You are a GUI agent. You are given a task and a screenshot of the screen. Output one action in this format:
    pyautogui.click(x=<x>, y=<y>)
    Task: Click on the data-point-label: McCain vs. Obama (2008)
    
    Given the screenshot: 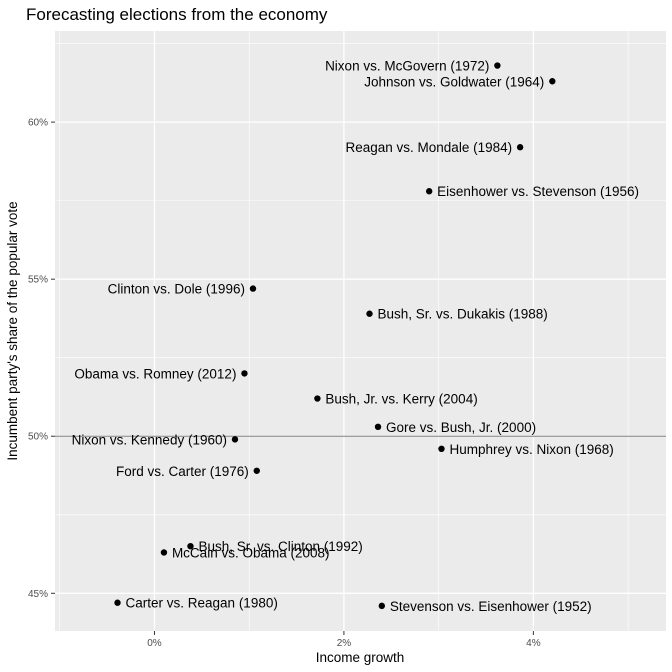 What is the action you would take?
    pyautogui.click(x=251, y=552)
    